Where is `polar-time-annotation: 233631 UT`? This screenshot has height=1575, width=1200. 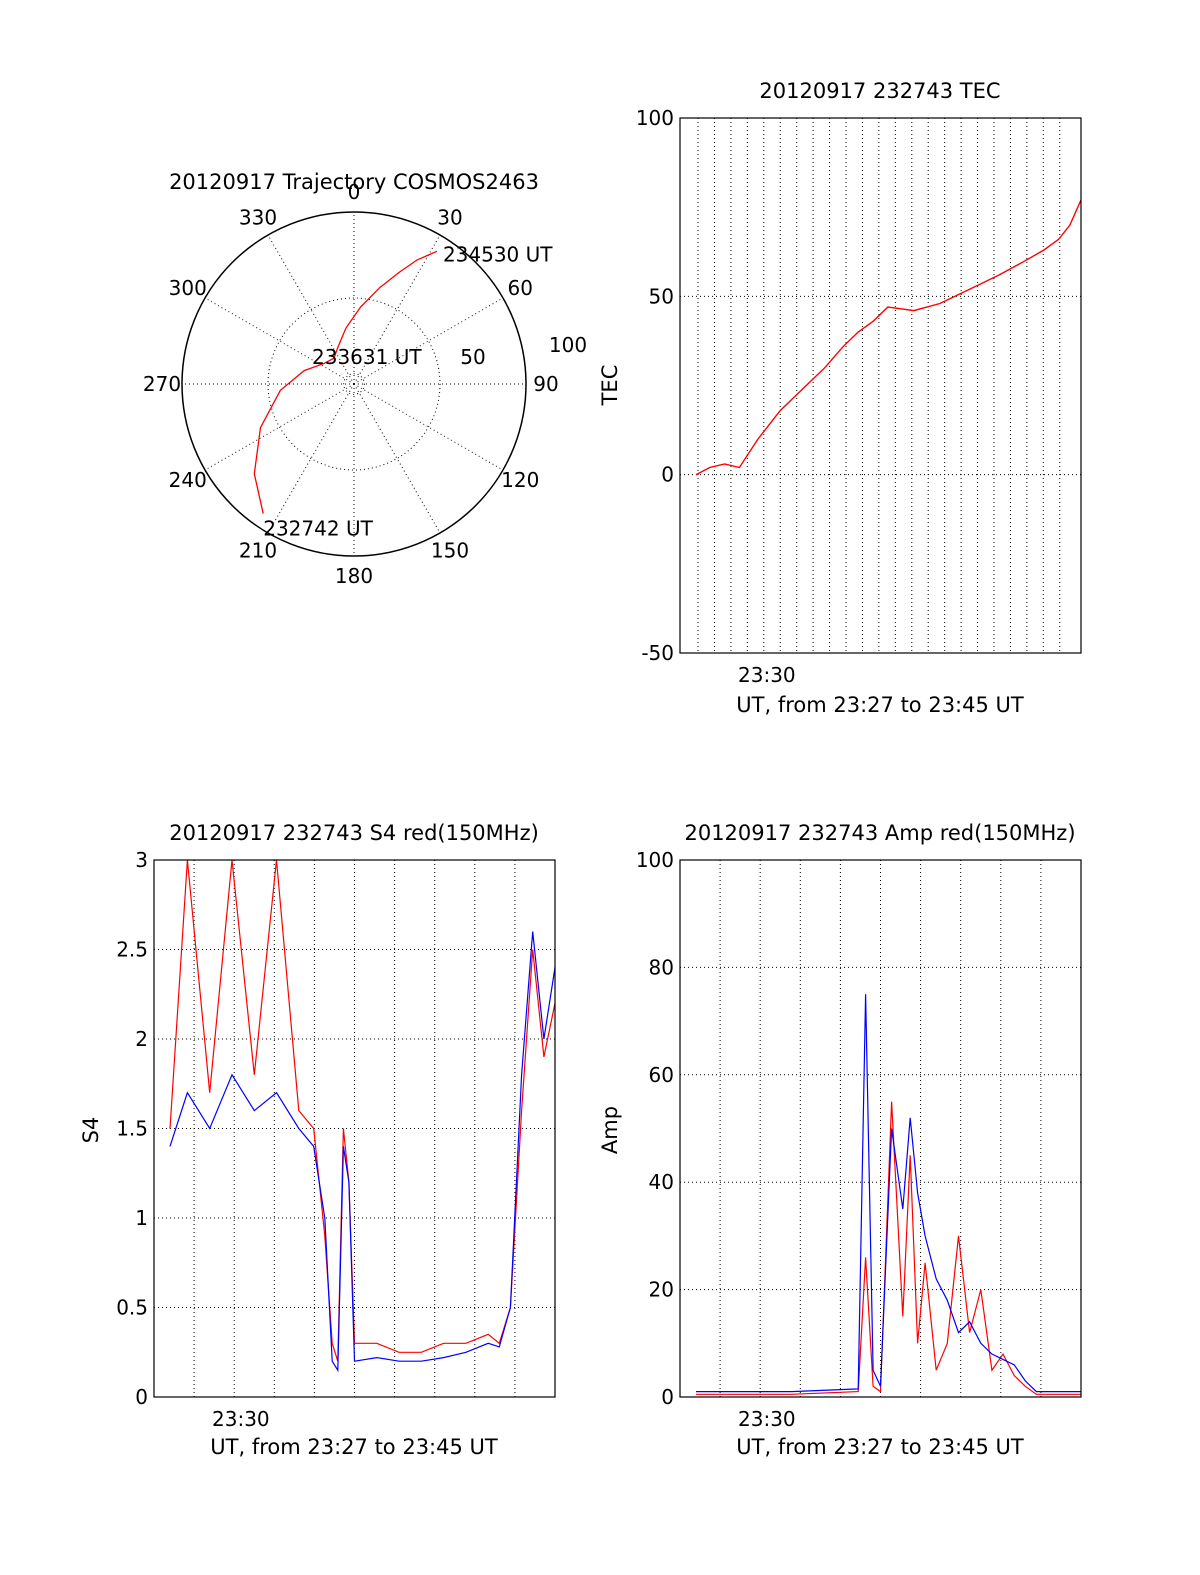 polar-time-annotation: 233631 UT is located at coordinates (367, 357).